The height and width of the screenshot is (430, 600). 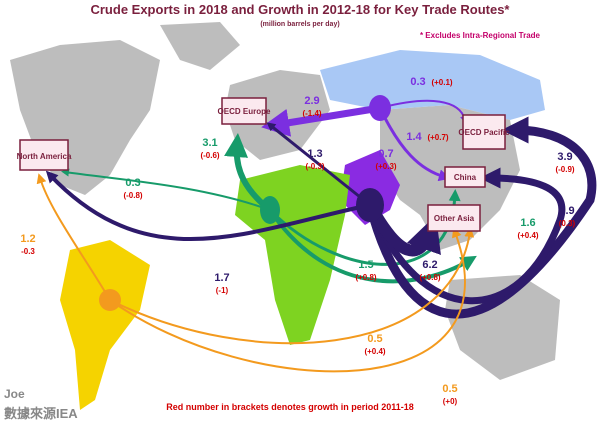 I want to click on route-growth: (-1), so click(x=222, y=290).